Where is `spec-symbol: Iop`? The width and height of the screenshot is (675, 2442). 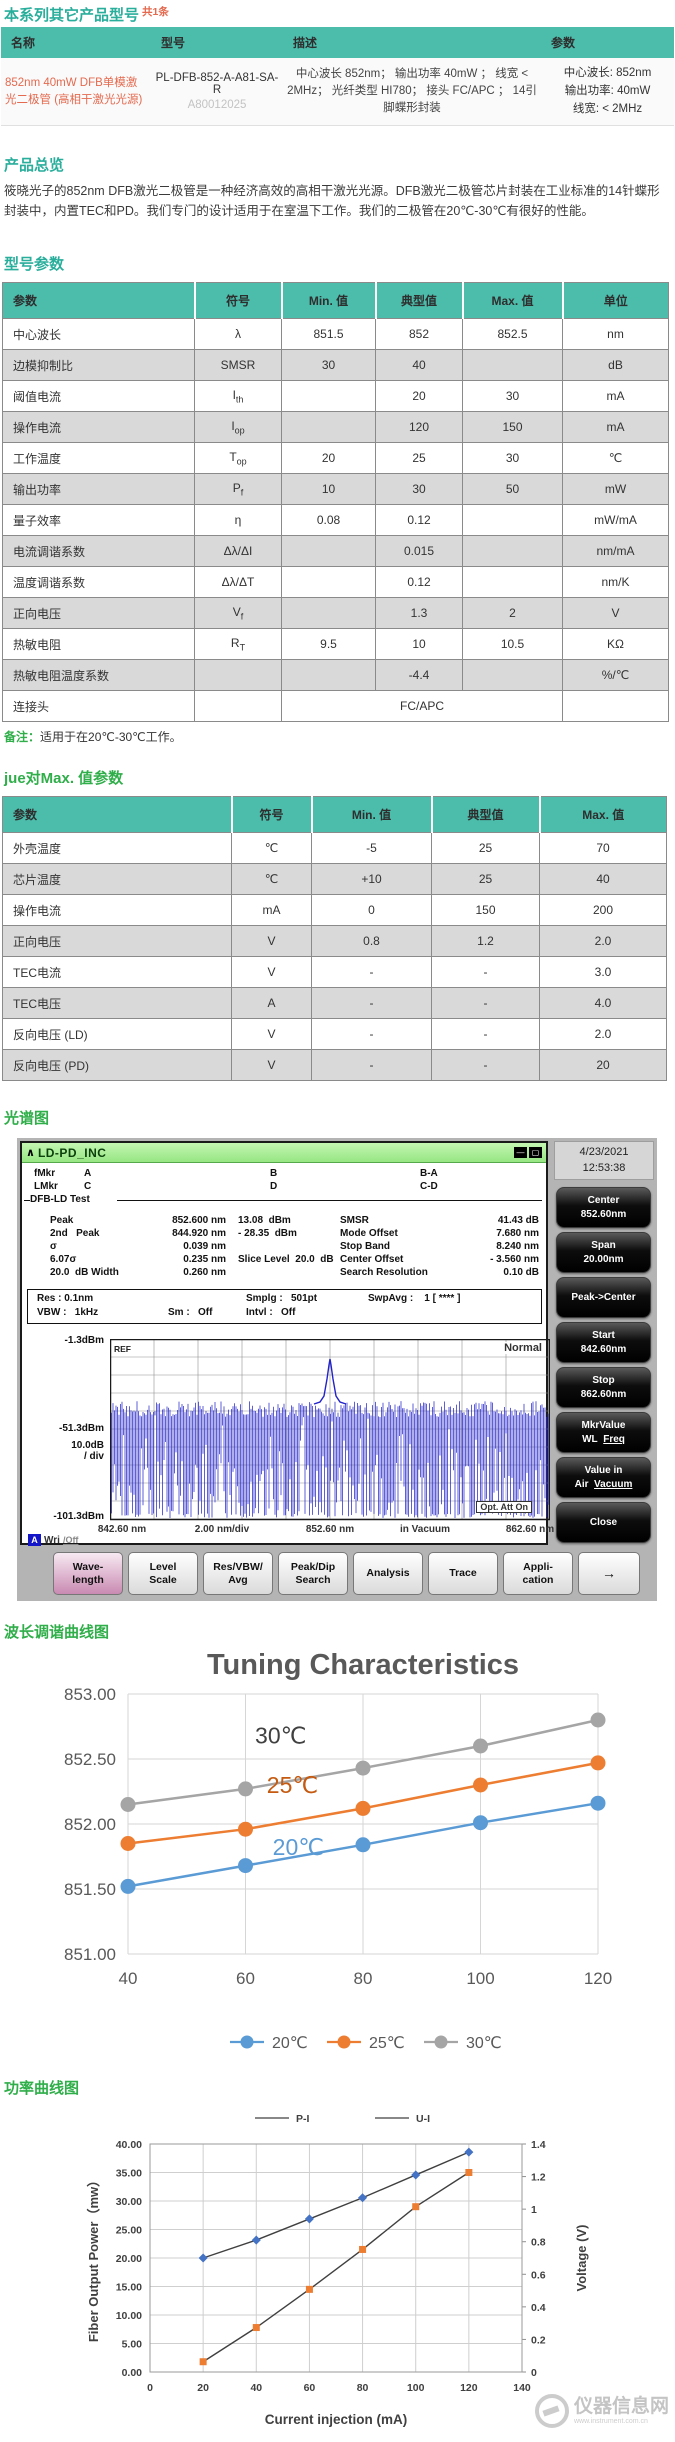 spec-symbol: Iop is located at coordinates (238, 427).